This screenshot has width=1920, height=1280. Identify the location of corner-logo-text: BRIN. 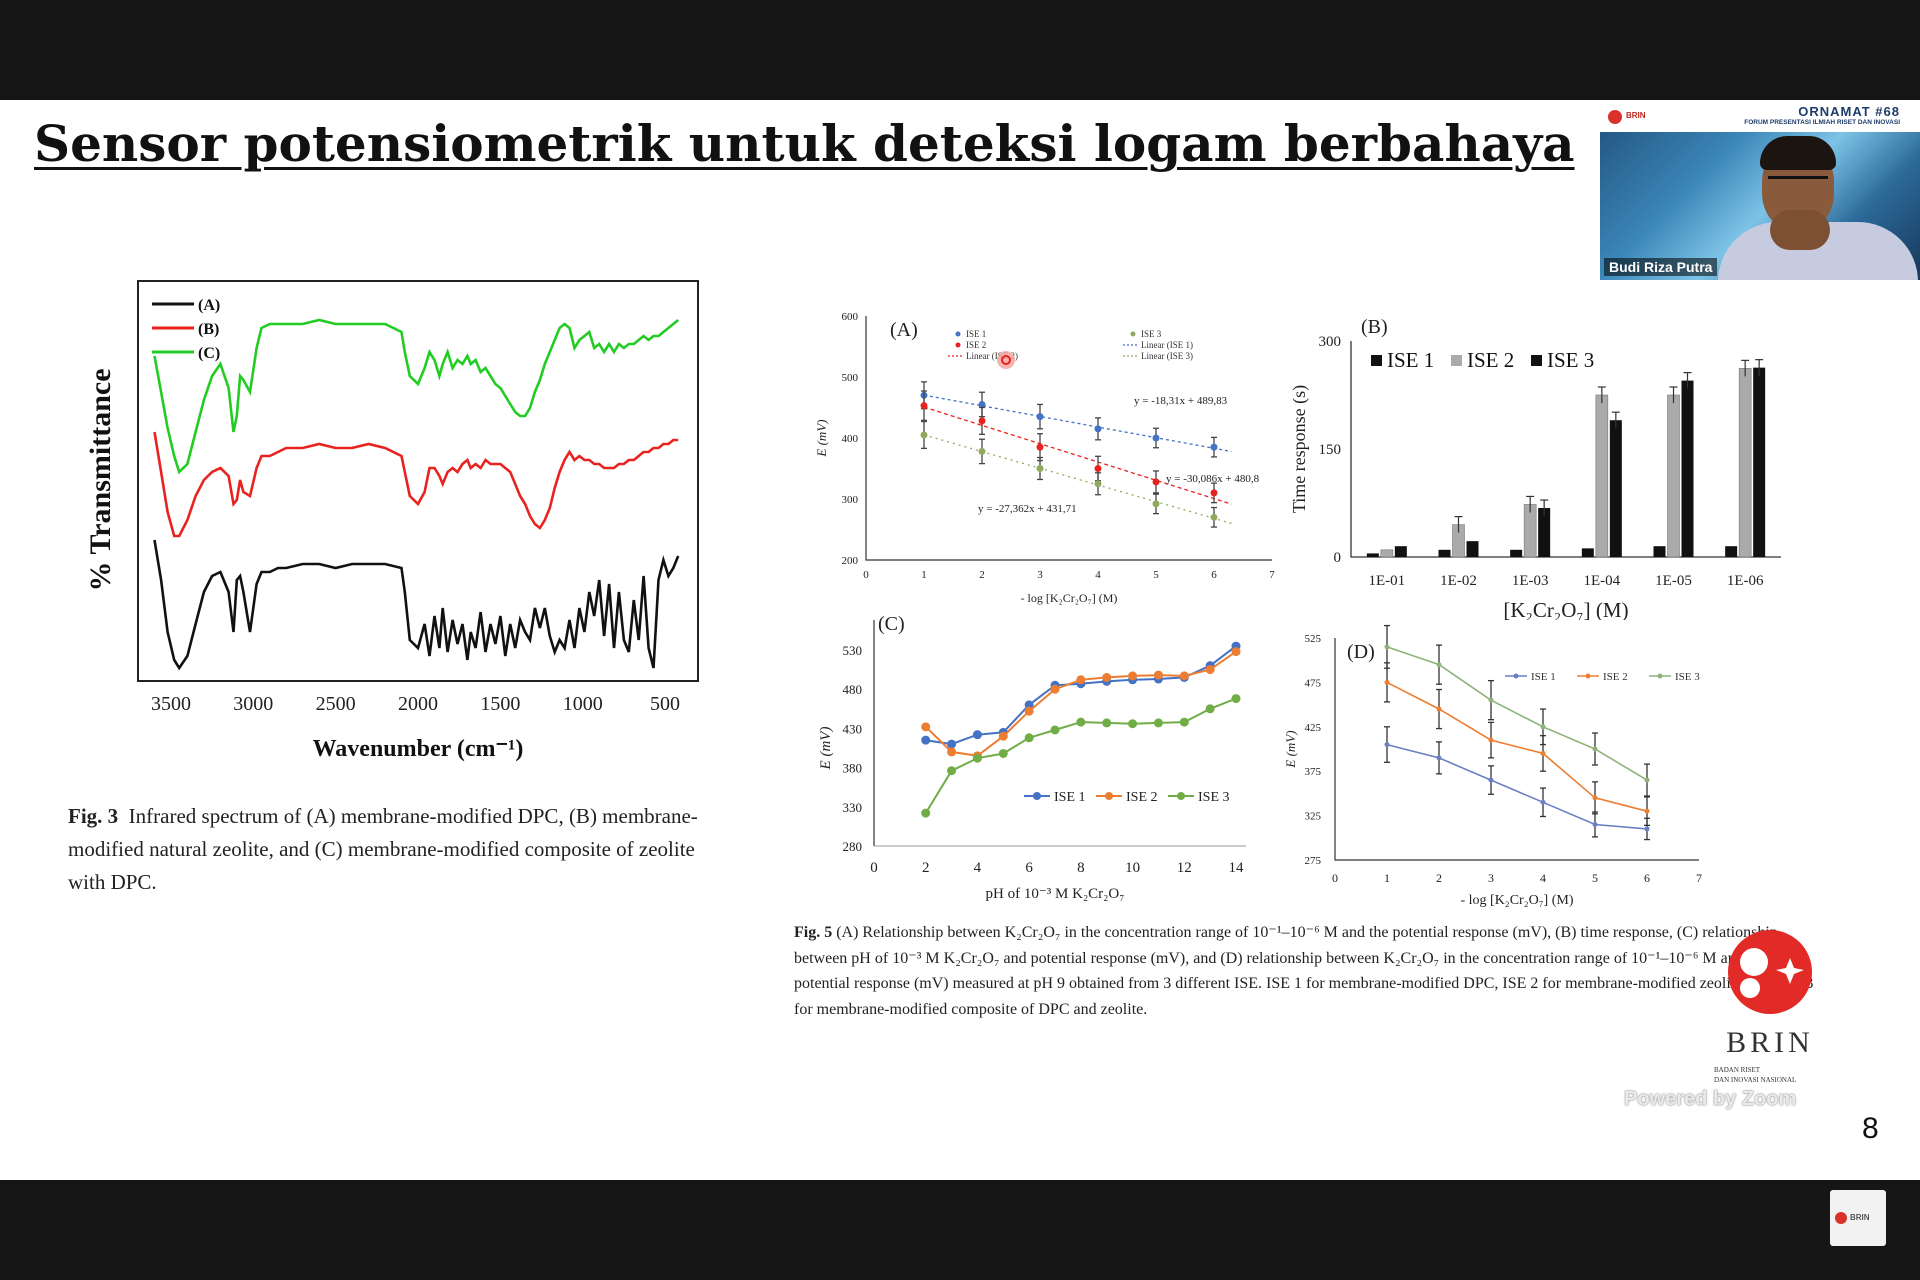
(1860, 1217).